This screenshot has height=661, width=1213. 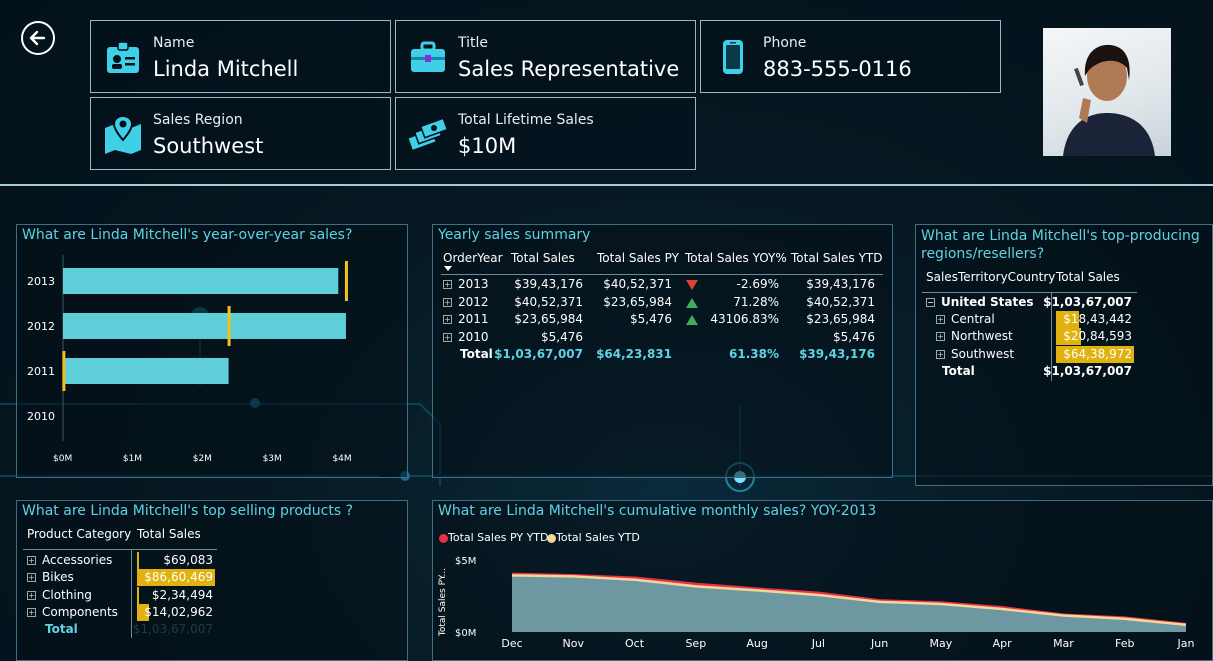 I want to click on name-label: Name, so click(x=174, y=43).